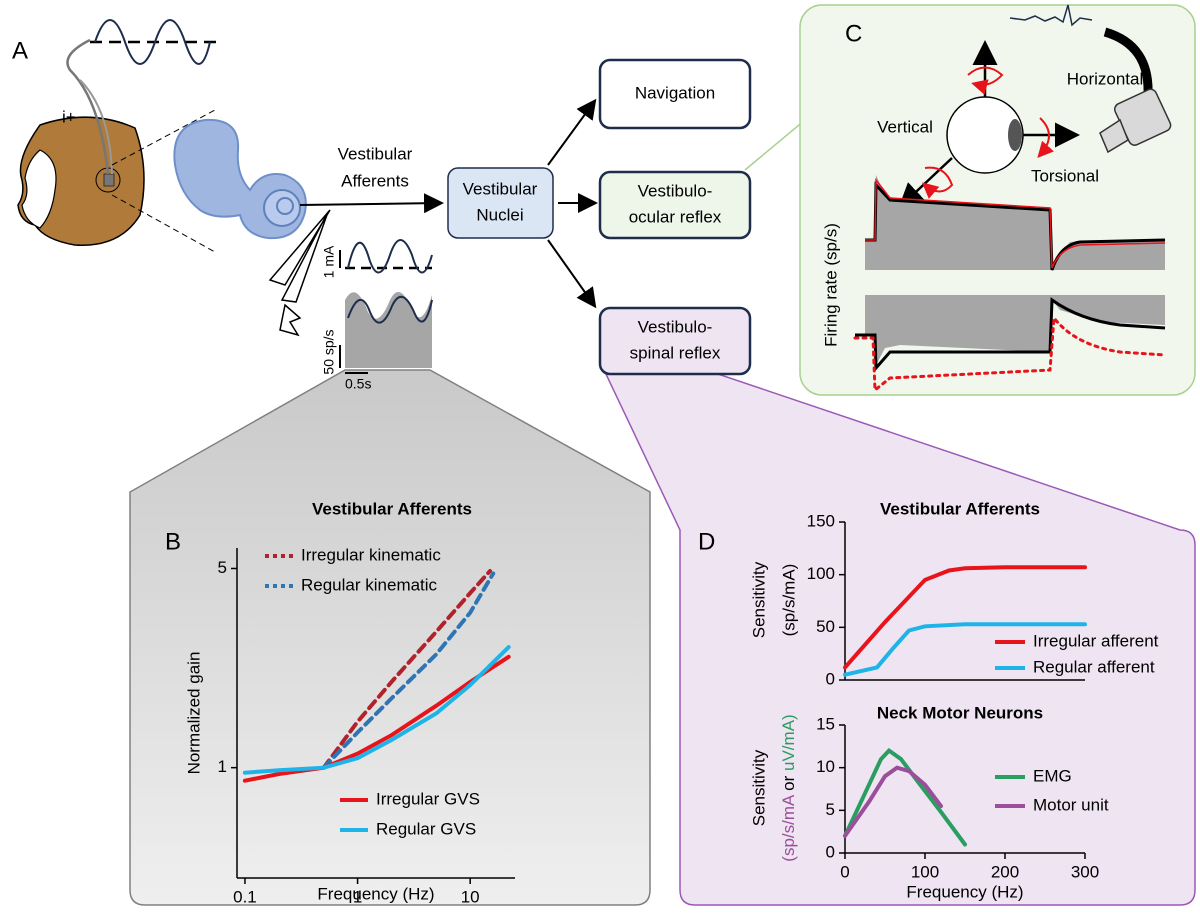  What do you see at coordinates (788, 828) in the screenshot?
I see `y-axis-label-part: (sp/s/mA` at bounding box center [788, 828].